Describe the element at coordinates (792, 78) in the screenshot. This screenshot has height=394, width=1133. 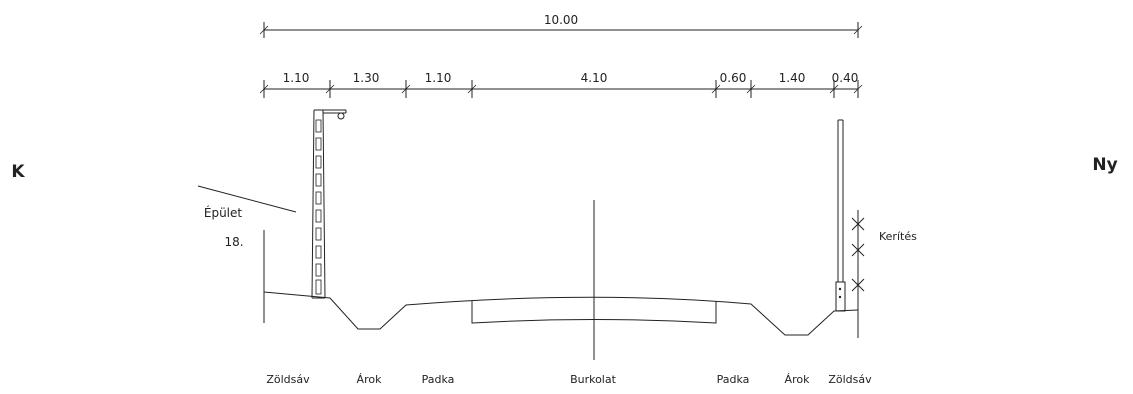
I see `segment-dimension-value: 1.40` at that location.